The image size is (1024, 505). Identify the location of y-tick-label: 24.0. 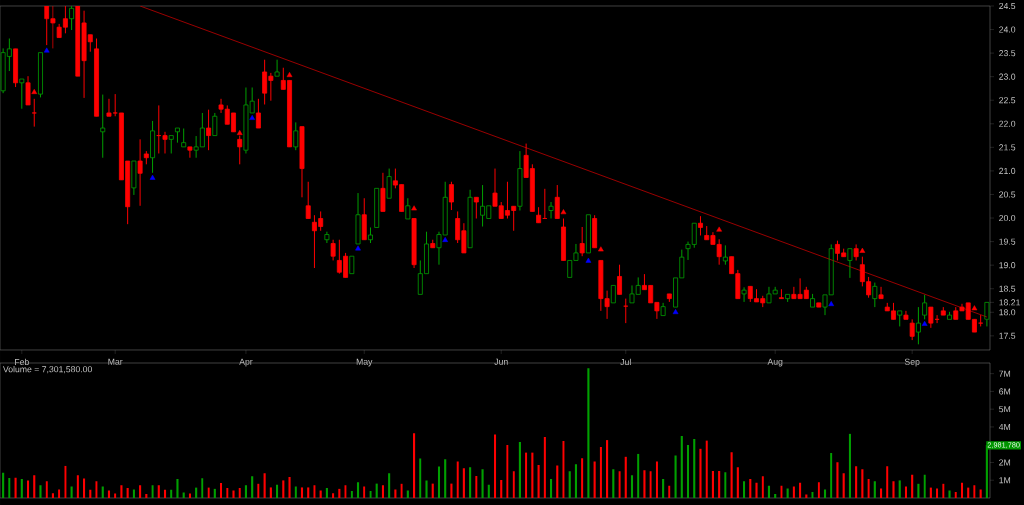
(1007, 29).